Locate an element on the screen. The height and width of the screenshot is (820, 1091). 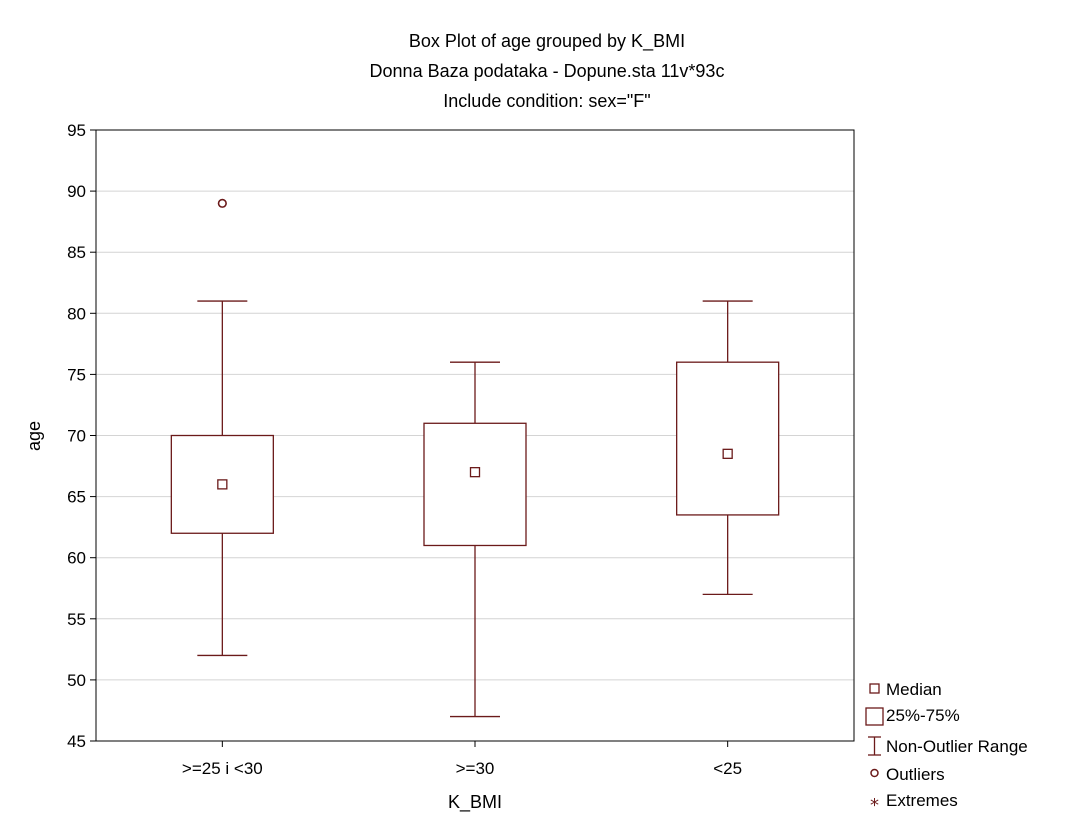
y-tick-label: 65 is located at coordinates (76, 497).